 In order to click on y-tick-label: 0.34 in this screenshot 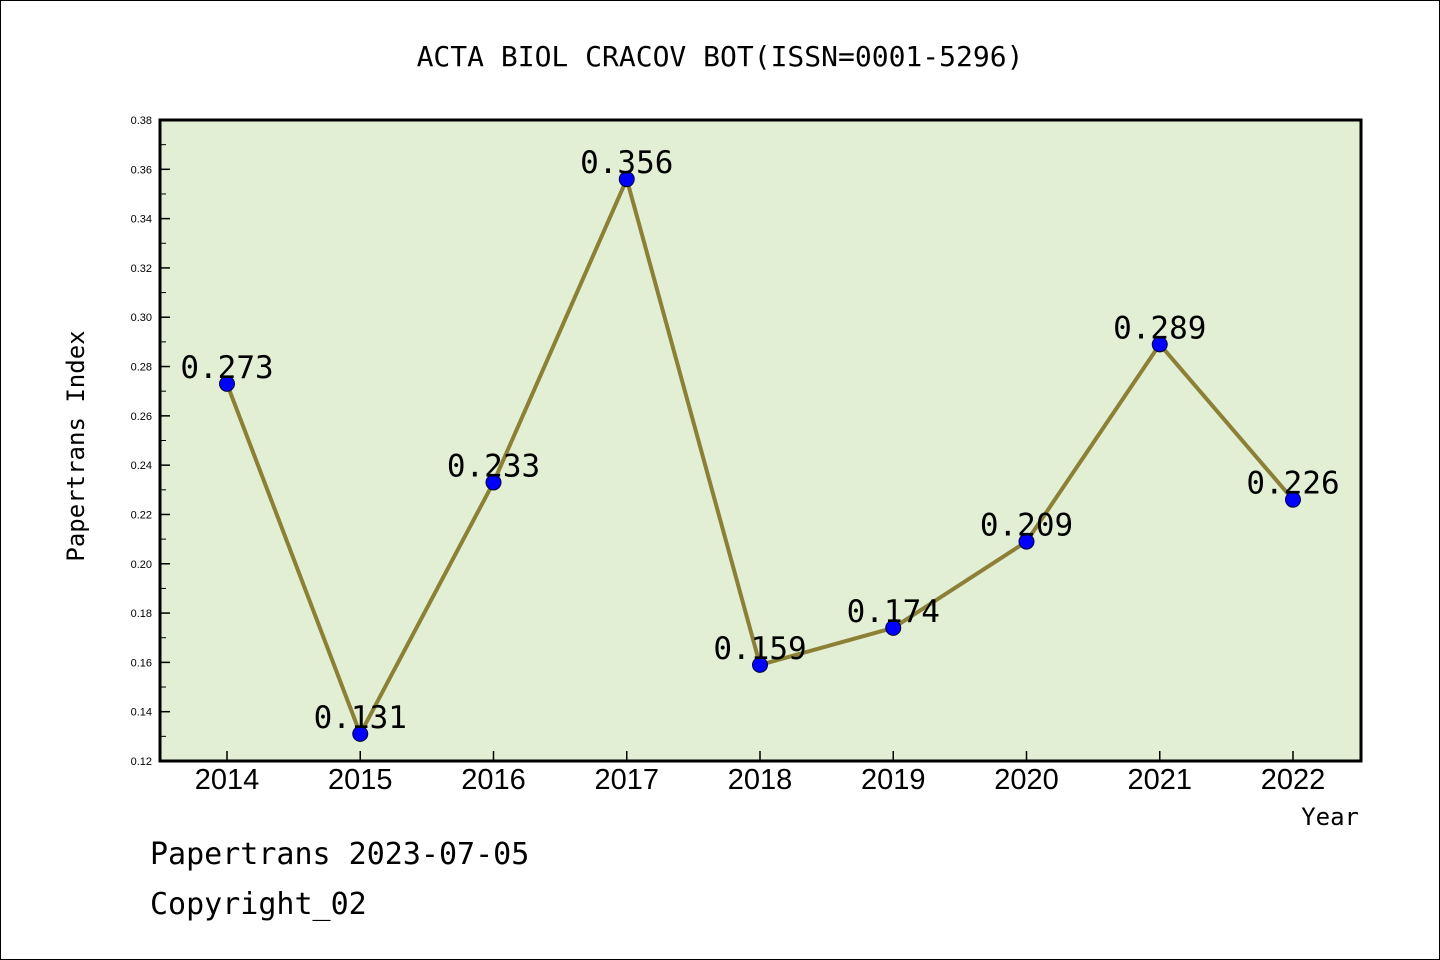, I will do `click(141, 220)`.